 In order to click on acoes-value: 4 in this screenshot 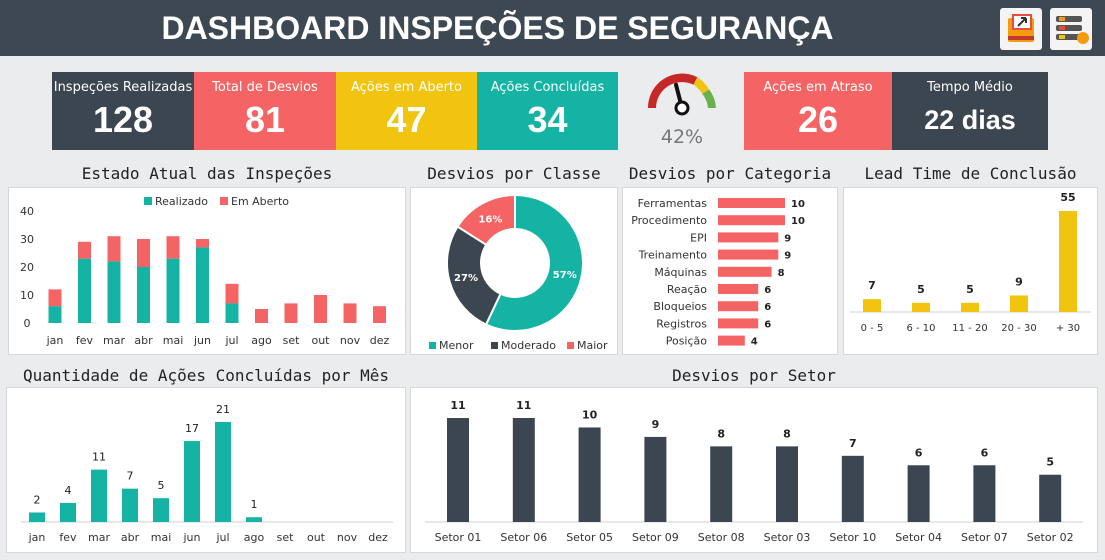, I will do `click(68, 490)`.